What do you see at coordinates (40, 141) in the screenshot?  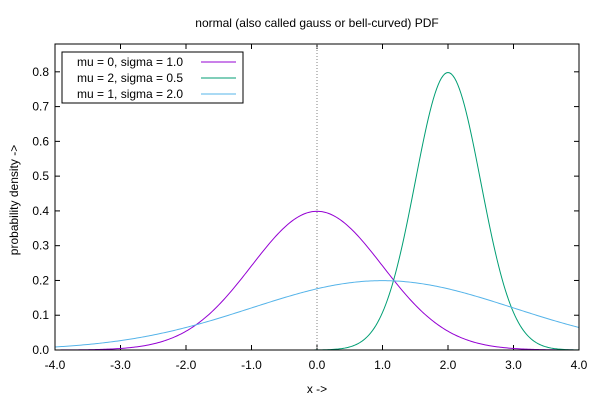 I see `y-tick-label: 0.6` at bounding box center [40, 141].